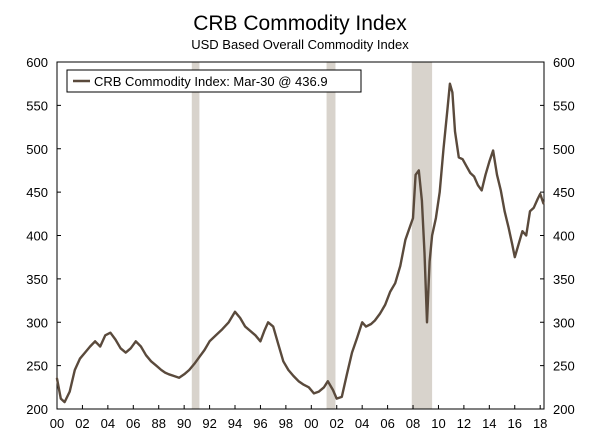  I want to click on y-tick-label-right: 550, so click(564, 105).